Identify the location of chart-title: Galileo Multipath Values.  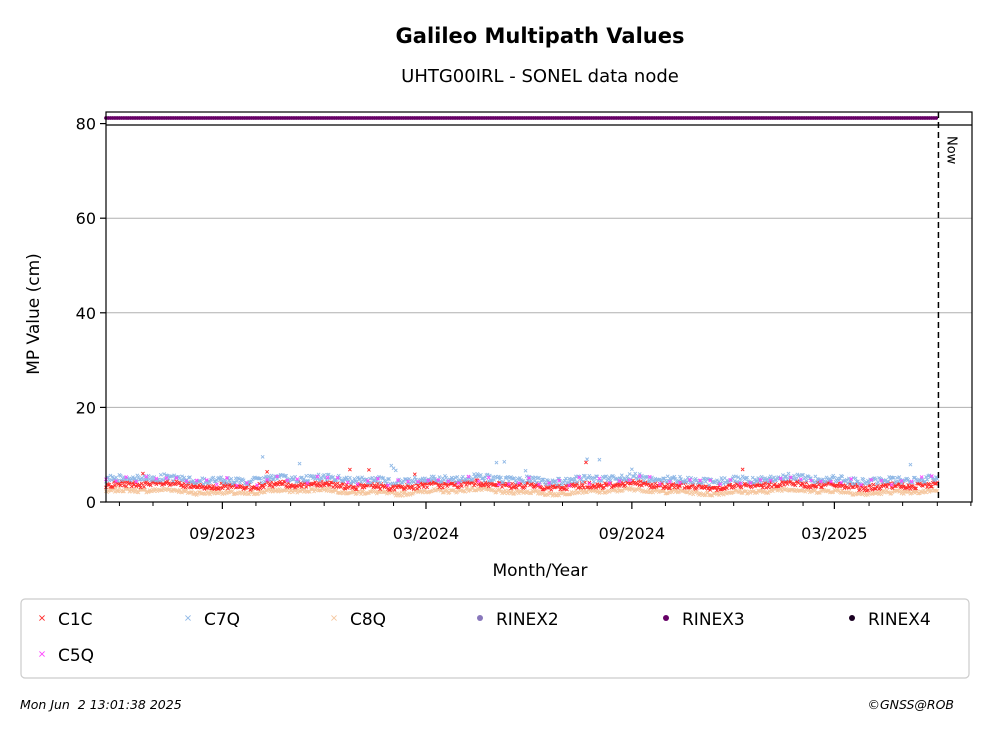
(540, 36).